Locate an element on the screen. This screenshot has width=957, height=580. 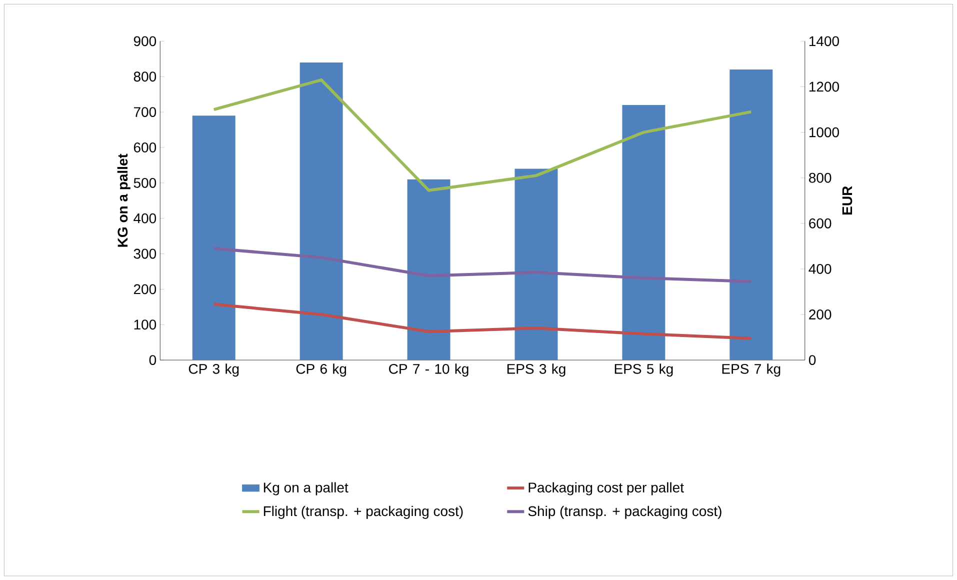
y-tick-label: 500 is located at coordinates (145, 183).